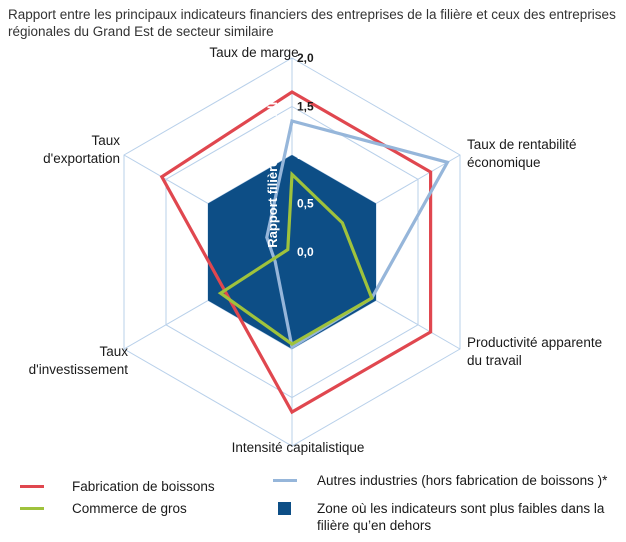  Describe the element at coordinates (305, 107) in the screenshot. I see `tick-label: 1,5` at that location.